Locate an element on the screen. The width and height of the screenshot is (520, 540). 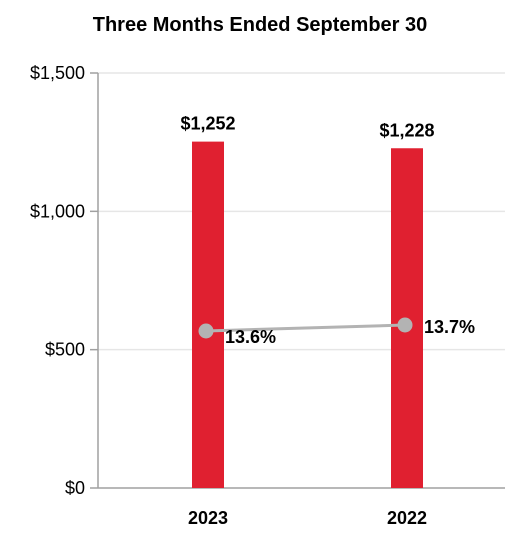
chart-title: Three Months Ended September 30 is located at coordinates (260, 25).